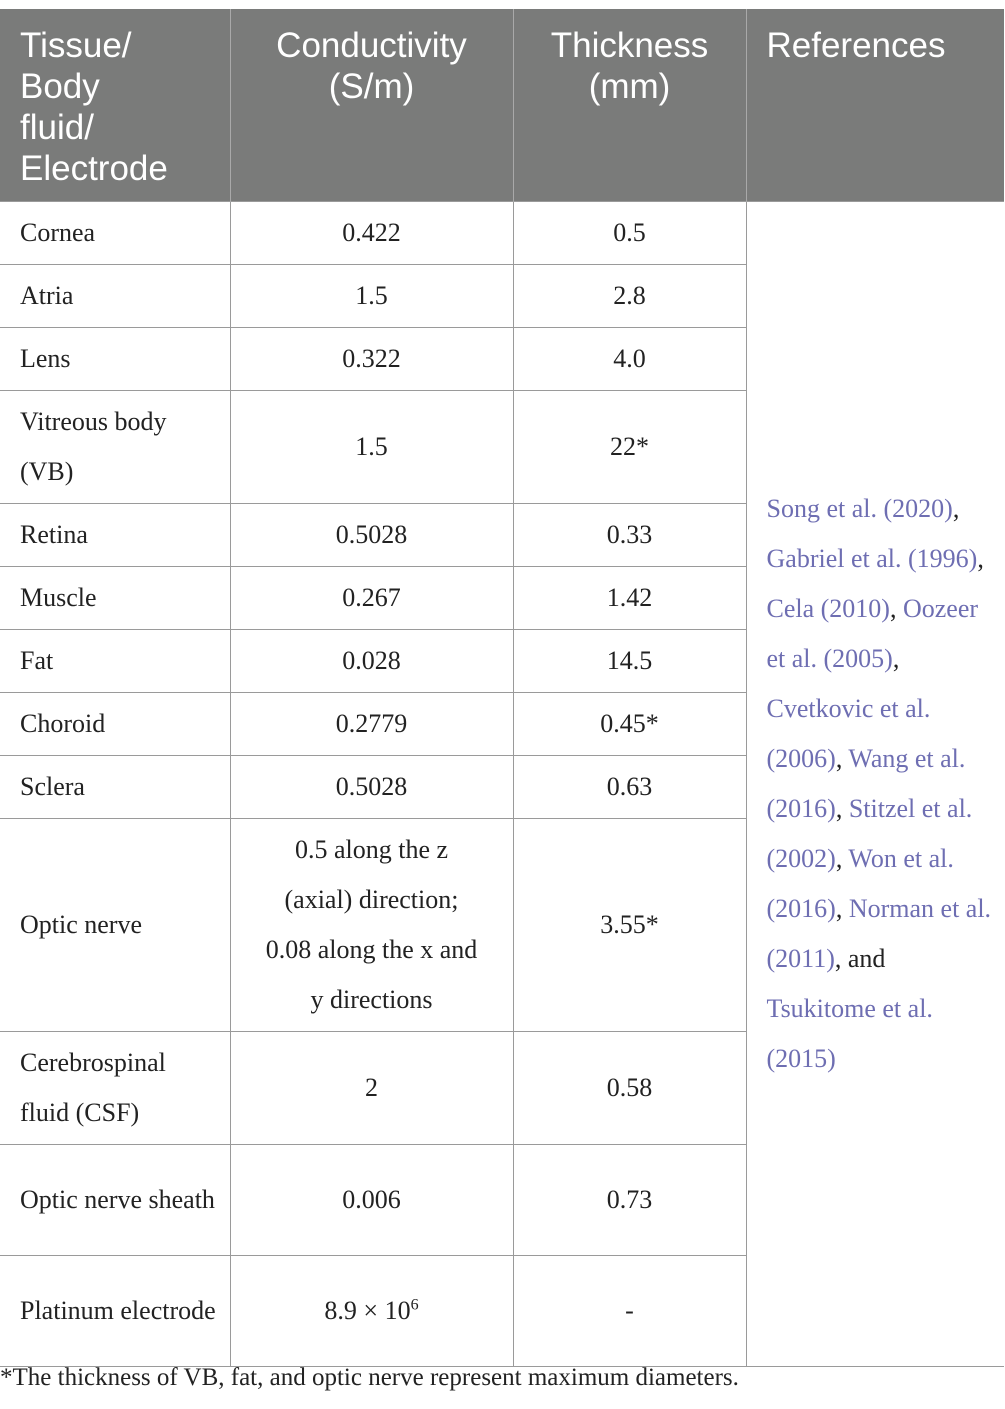  Describe the element at coordinates (872, 633) in the screenshot. I see `reference-link: Oozeer et al. (2005)` at that location.